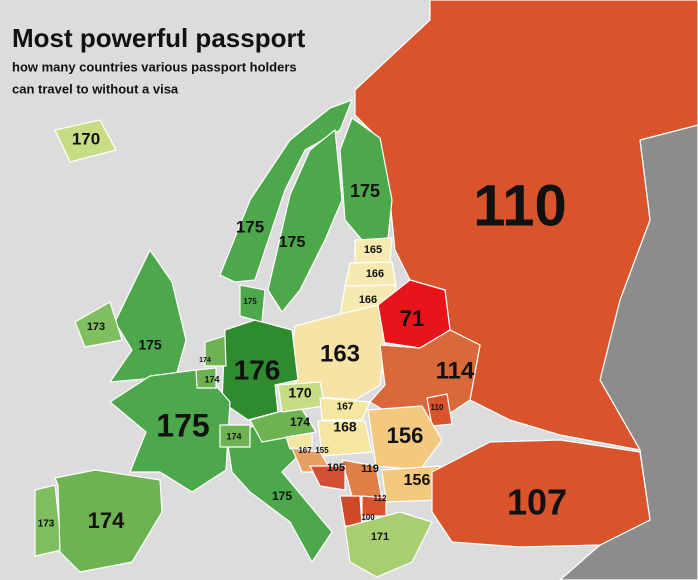 Image resolution: width=698 pixels, height=580 pixels. What do you see at coordinates (322, 450) in the screenshot?
I see `region-label: 155` at bounding box center [322, 450].